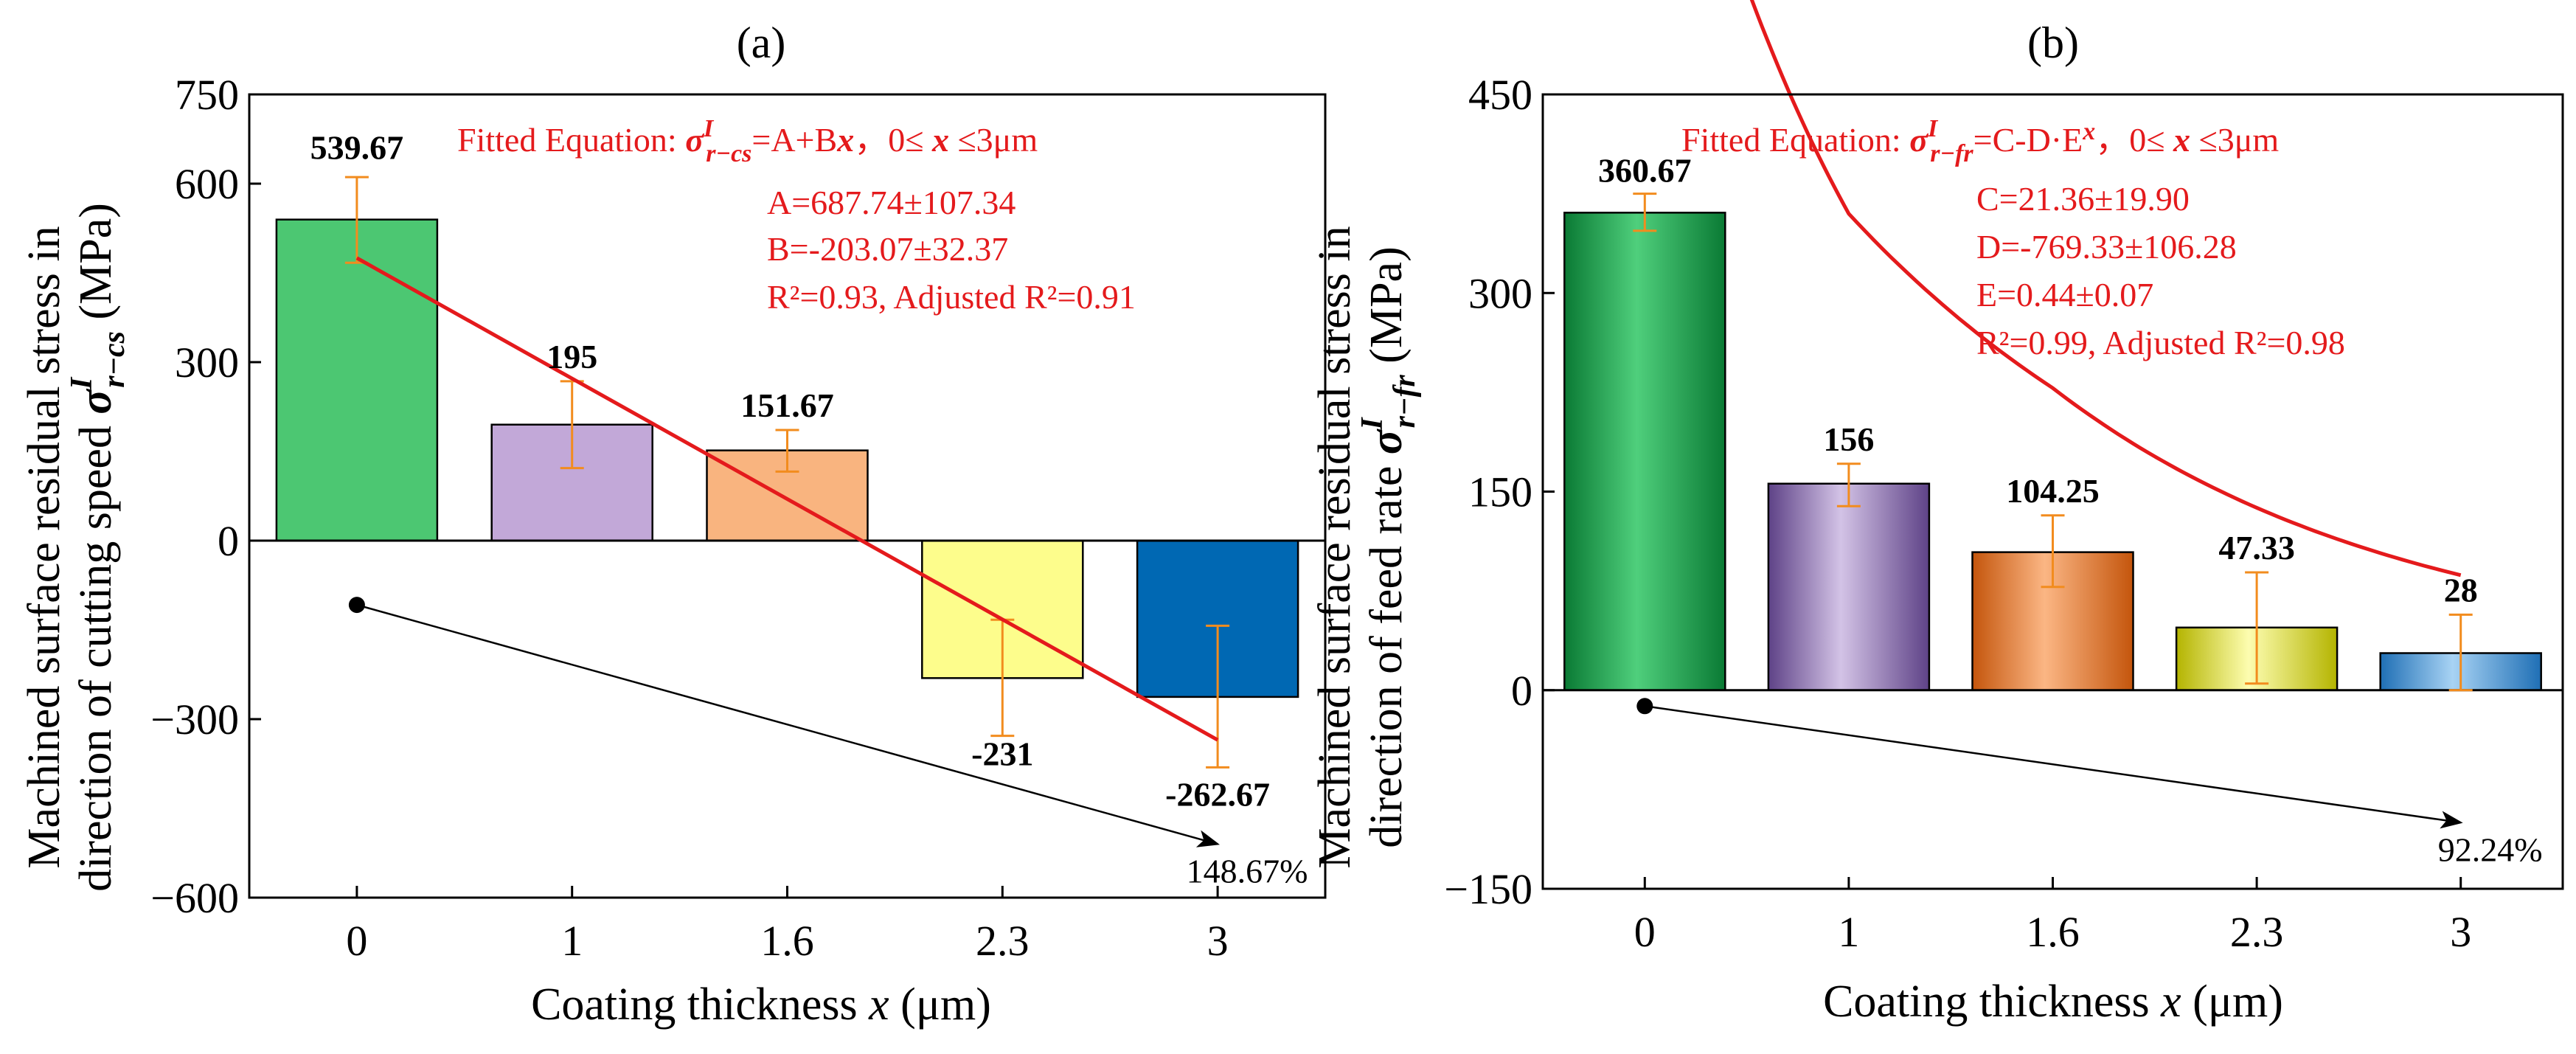 The width and height of the screenshot is (2576, 1054). I want to click on panel-a-y-ticks: 750 600 300 0 −300 −600, so click(205, 496).